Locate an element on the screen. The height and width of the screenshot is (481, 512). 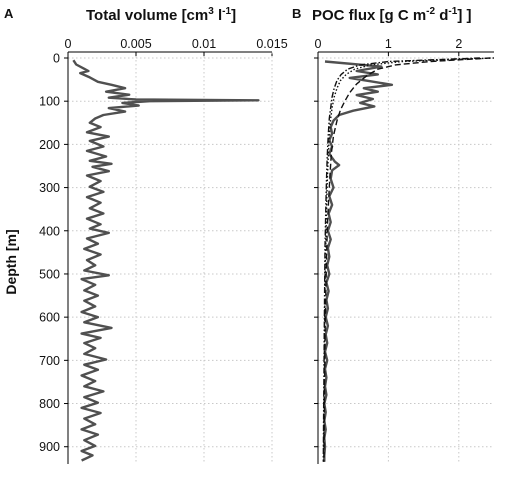
panel-a-letter: A is located at coordinates (9, 13).